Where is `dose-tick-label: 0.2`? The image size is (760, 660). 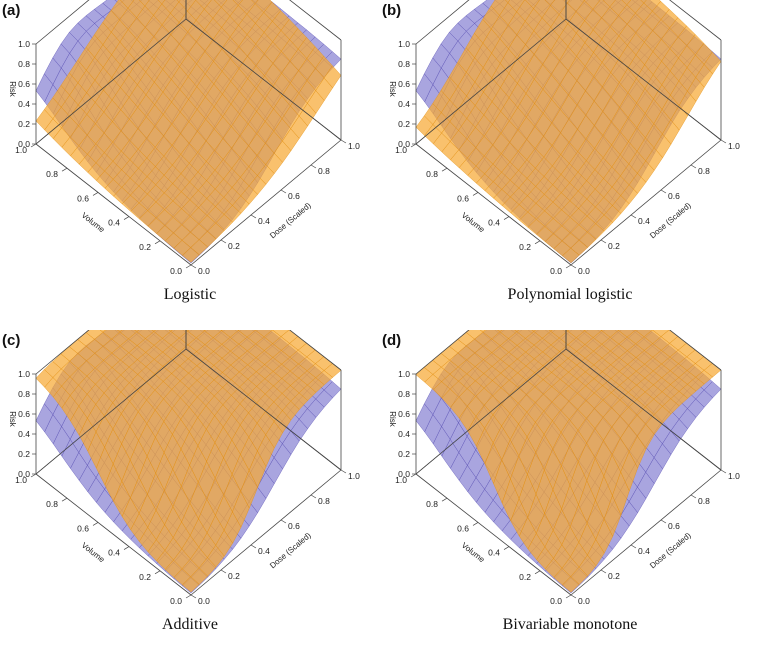 dose-tick-label: 0.2 is located at coordinates (614, 576).